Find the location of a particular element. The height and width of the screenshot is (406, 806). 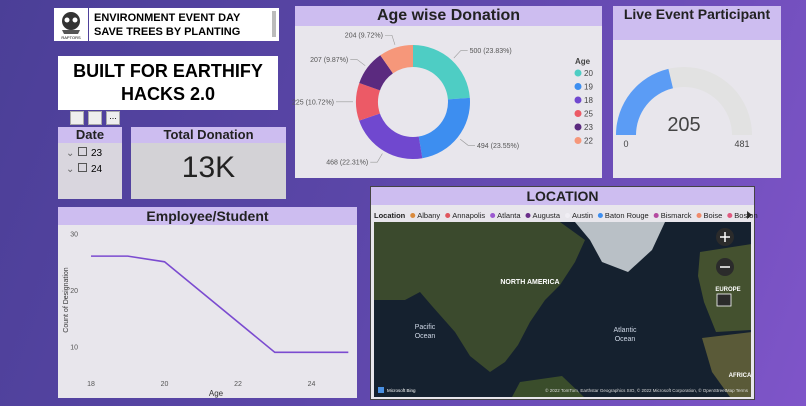

chart-title: Age wise Donation is located at coordinates (448, 16).